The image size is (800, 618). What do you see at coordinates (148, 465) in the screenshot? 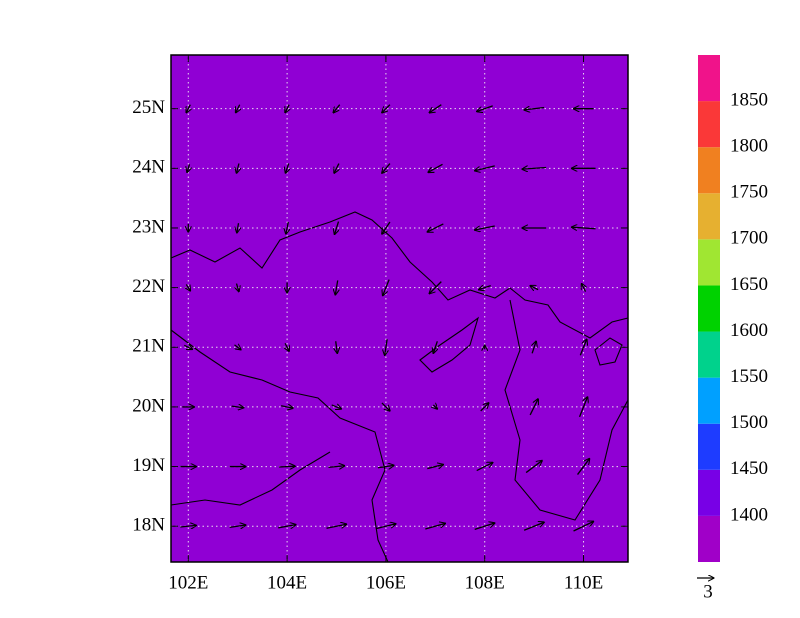
I see `y-tick-label: 19N` at bounding box center [148, 465].